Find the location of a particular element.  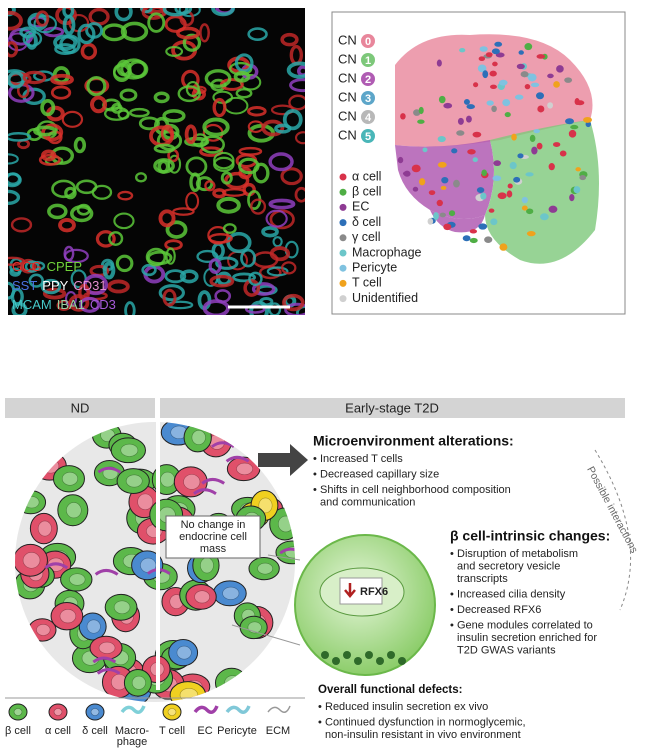

bullet-text: Decreased RFX6 is located at coordinates (499, 610).